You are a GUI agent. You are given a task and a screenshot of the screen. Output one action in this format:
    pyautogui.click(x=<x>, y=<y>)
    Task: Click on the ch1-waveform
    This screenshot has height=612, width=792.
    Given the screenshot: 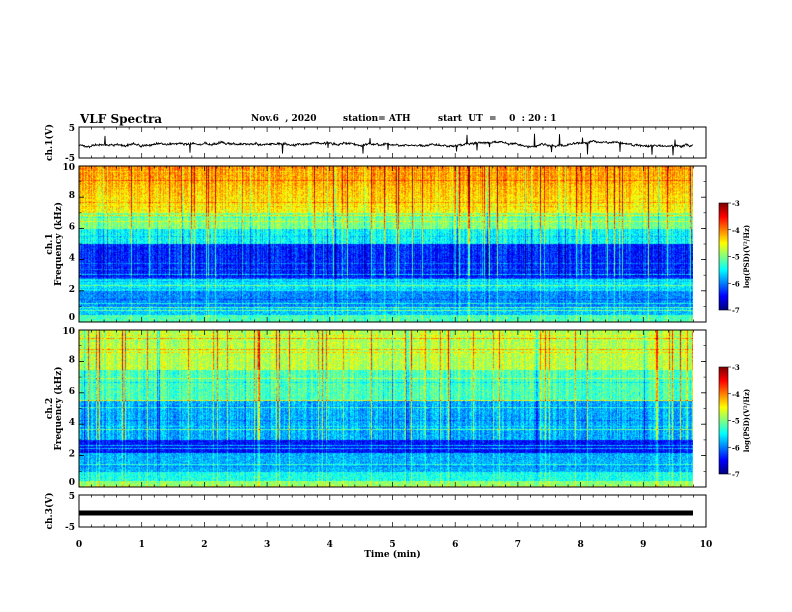 What is the action you would take?
    pyautogui.click(x=386, y=144)
    